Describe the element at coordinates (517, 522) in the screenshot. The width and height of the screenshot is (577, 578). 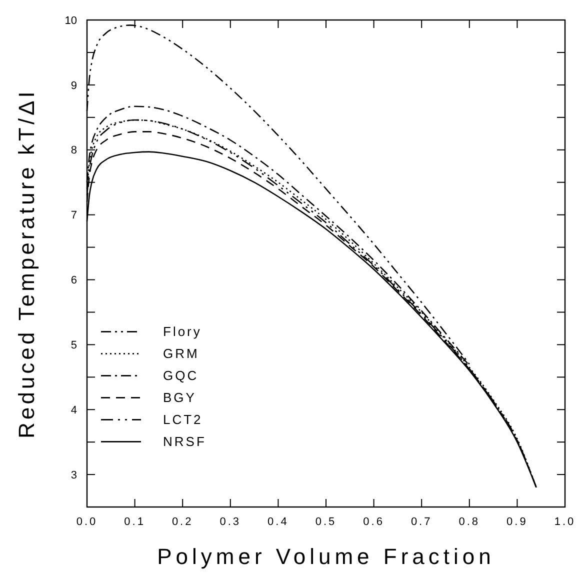
I see `x-tick-label: 0.9` at that location.